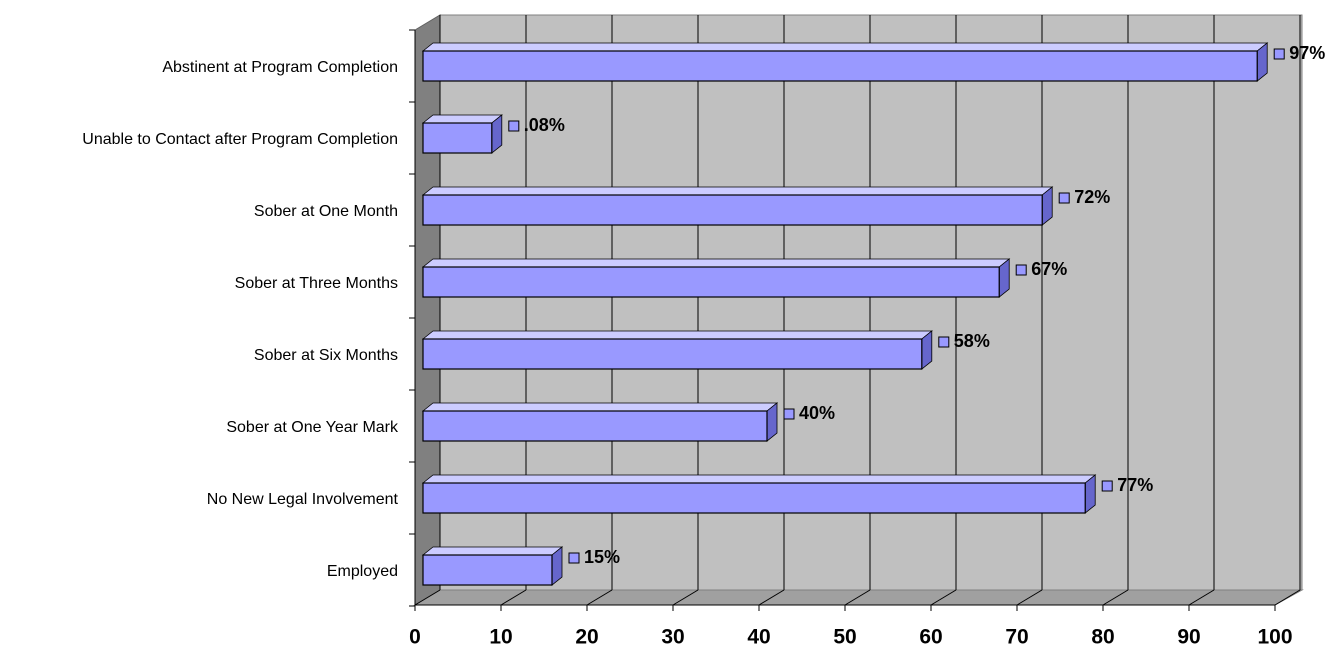  Describe the element at coordinates (362, 571) in the screenshot. I see `y-tick-label: Employed` at that location.